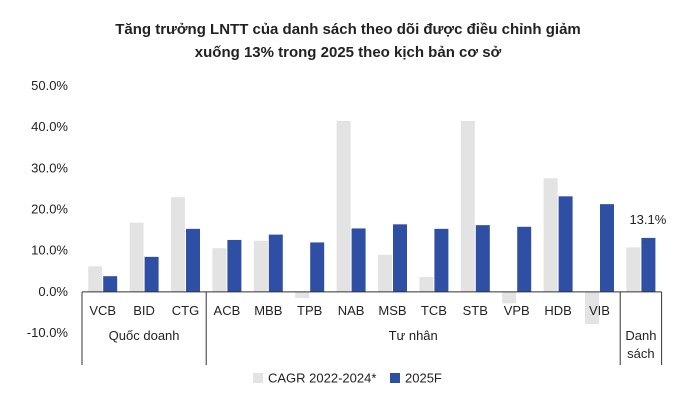 The image size is (696, 411). What do you see at coordinates (640, 335) in the screenshot?
I see `group-label: Danh` at bounding box center [640, 335].